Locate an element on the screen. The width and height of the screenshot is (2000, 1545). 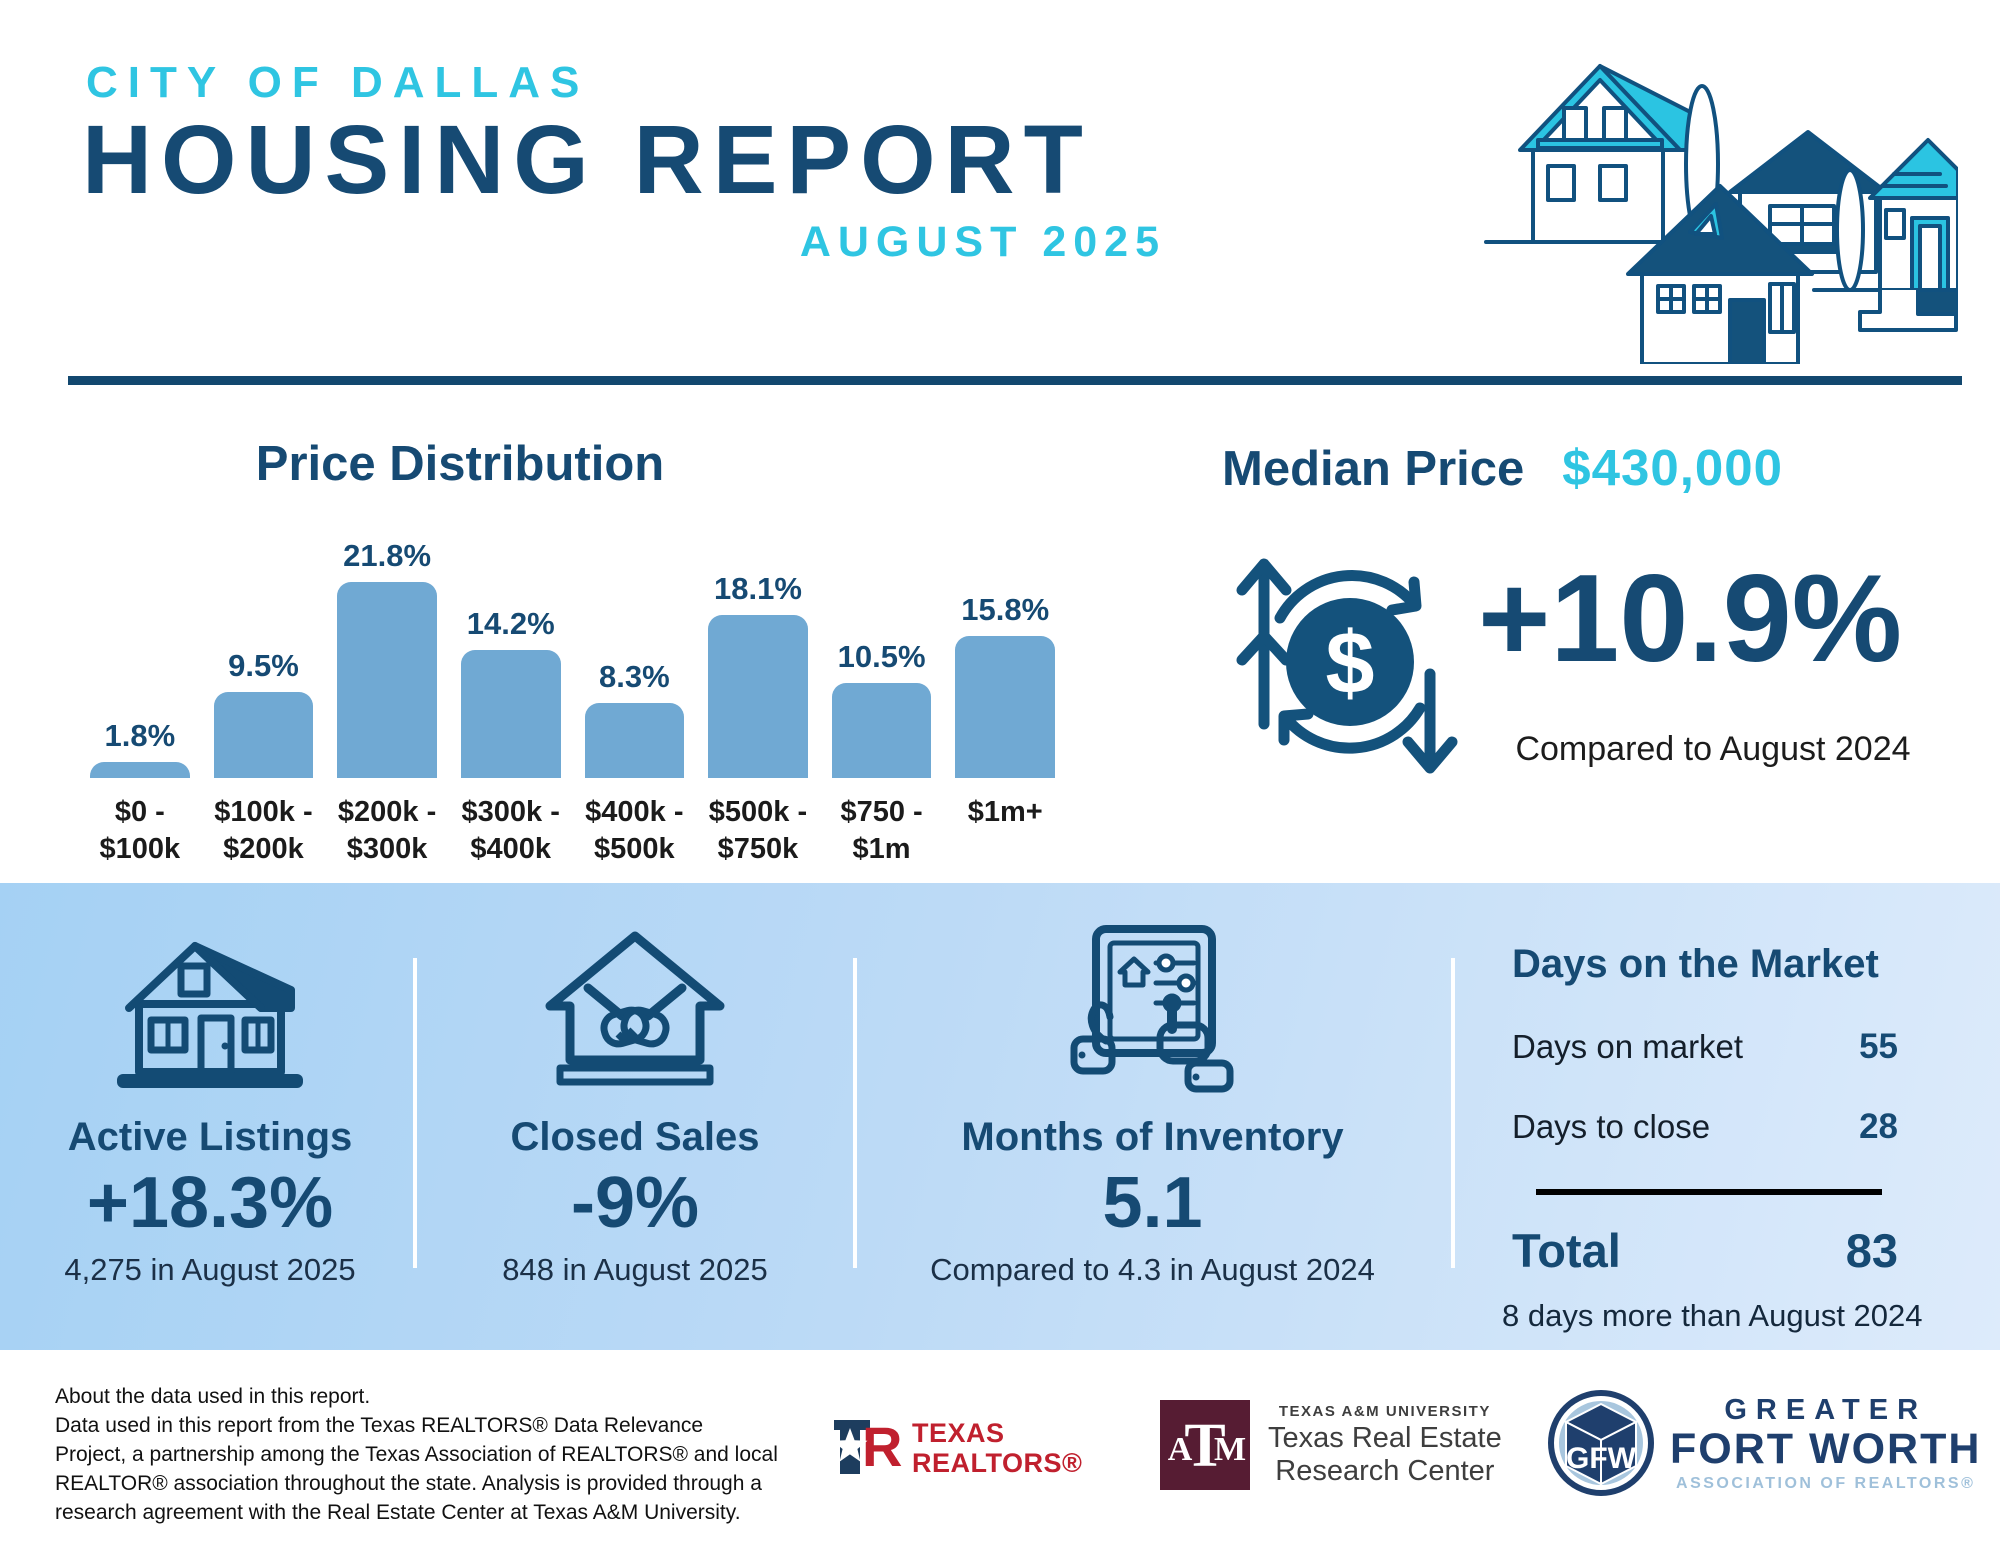
texas-realtors-logo: R TEXAS REALTORS® is located at coordinates (956, 1448).